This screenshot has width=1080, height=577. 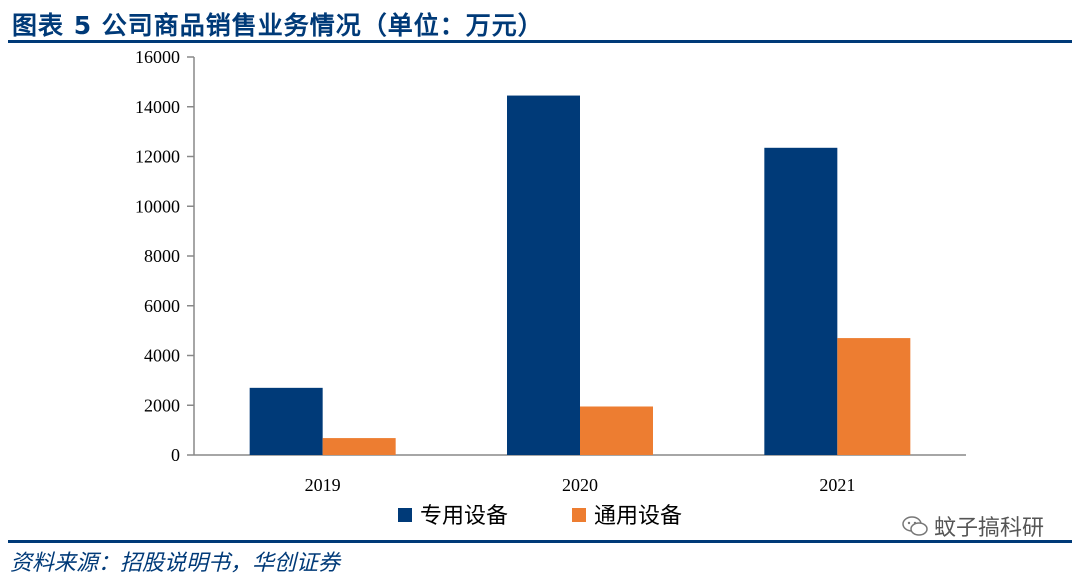 I want to click on legend-label-general-equipment: 通用设备, so click(x=638, y=516).